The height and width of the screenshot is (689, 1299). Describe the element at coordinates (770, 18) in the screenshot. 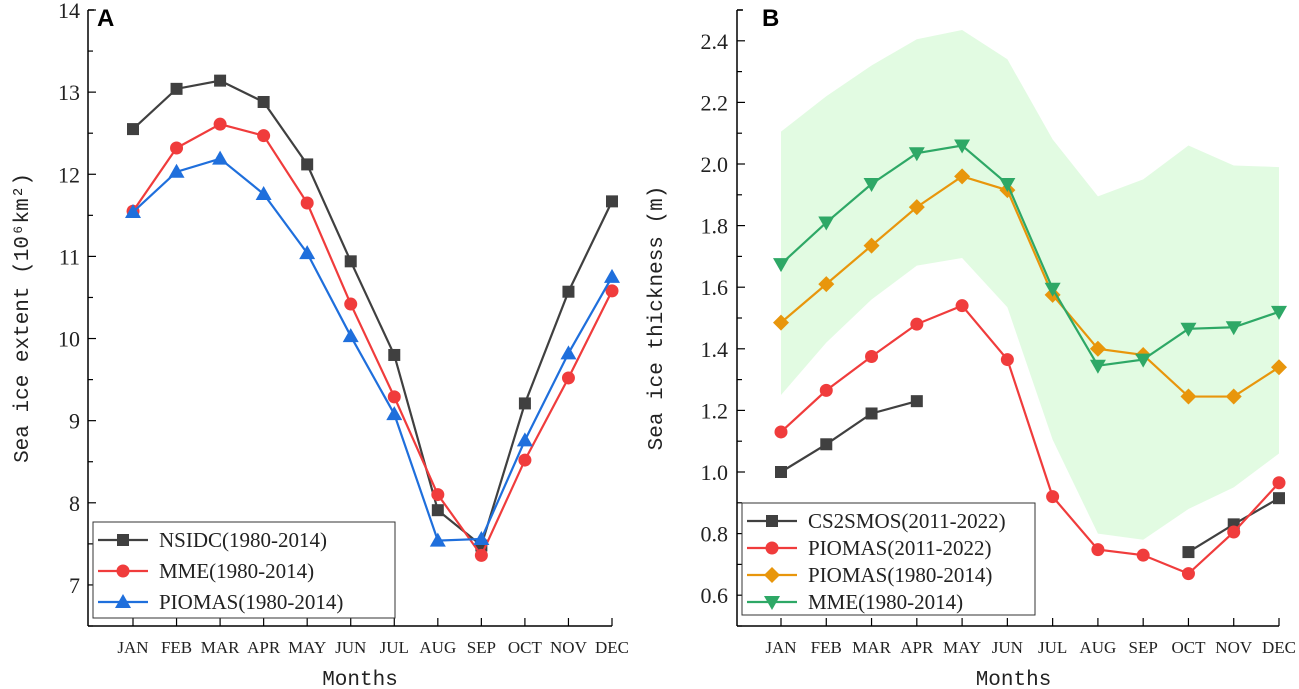

I see `panel-label: B` at that location.